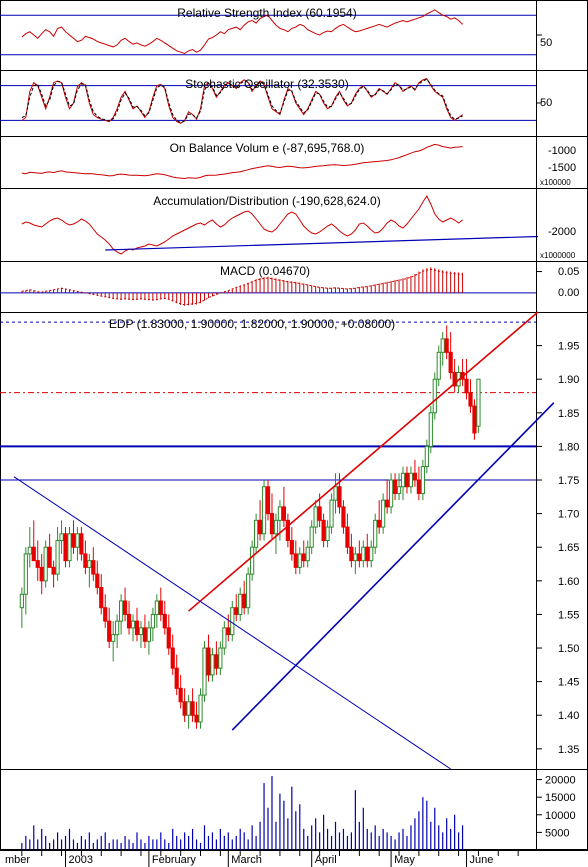 This screenshot has width=588, height=867. What do you see at coordinates (546, 103) in the screenshot?
I see `stochastic-tick-50: 50` at bounding box center [546, 103].